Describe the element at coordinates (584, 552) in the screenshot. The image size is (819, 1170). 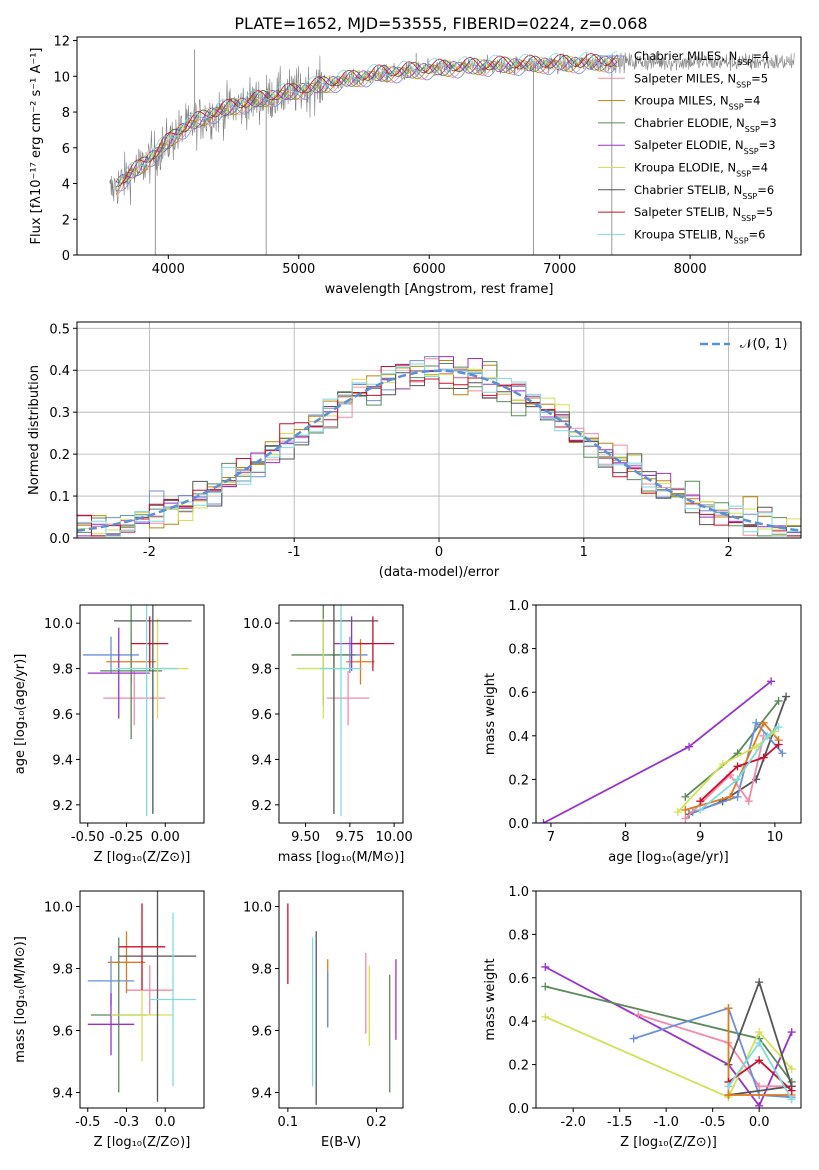
I see `x-tick-label: 1` at that location.